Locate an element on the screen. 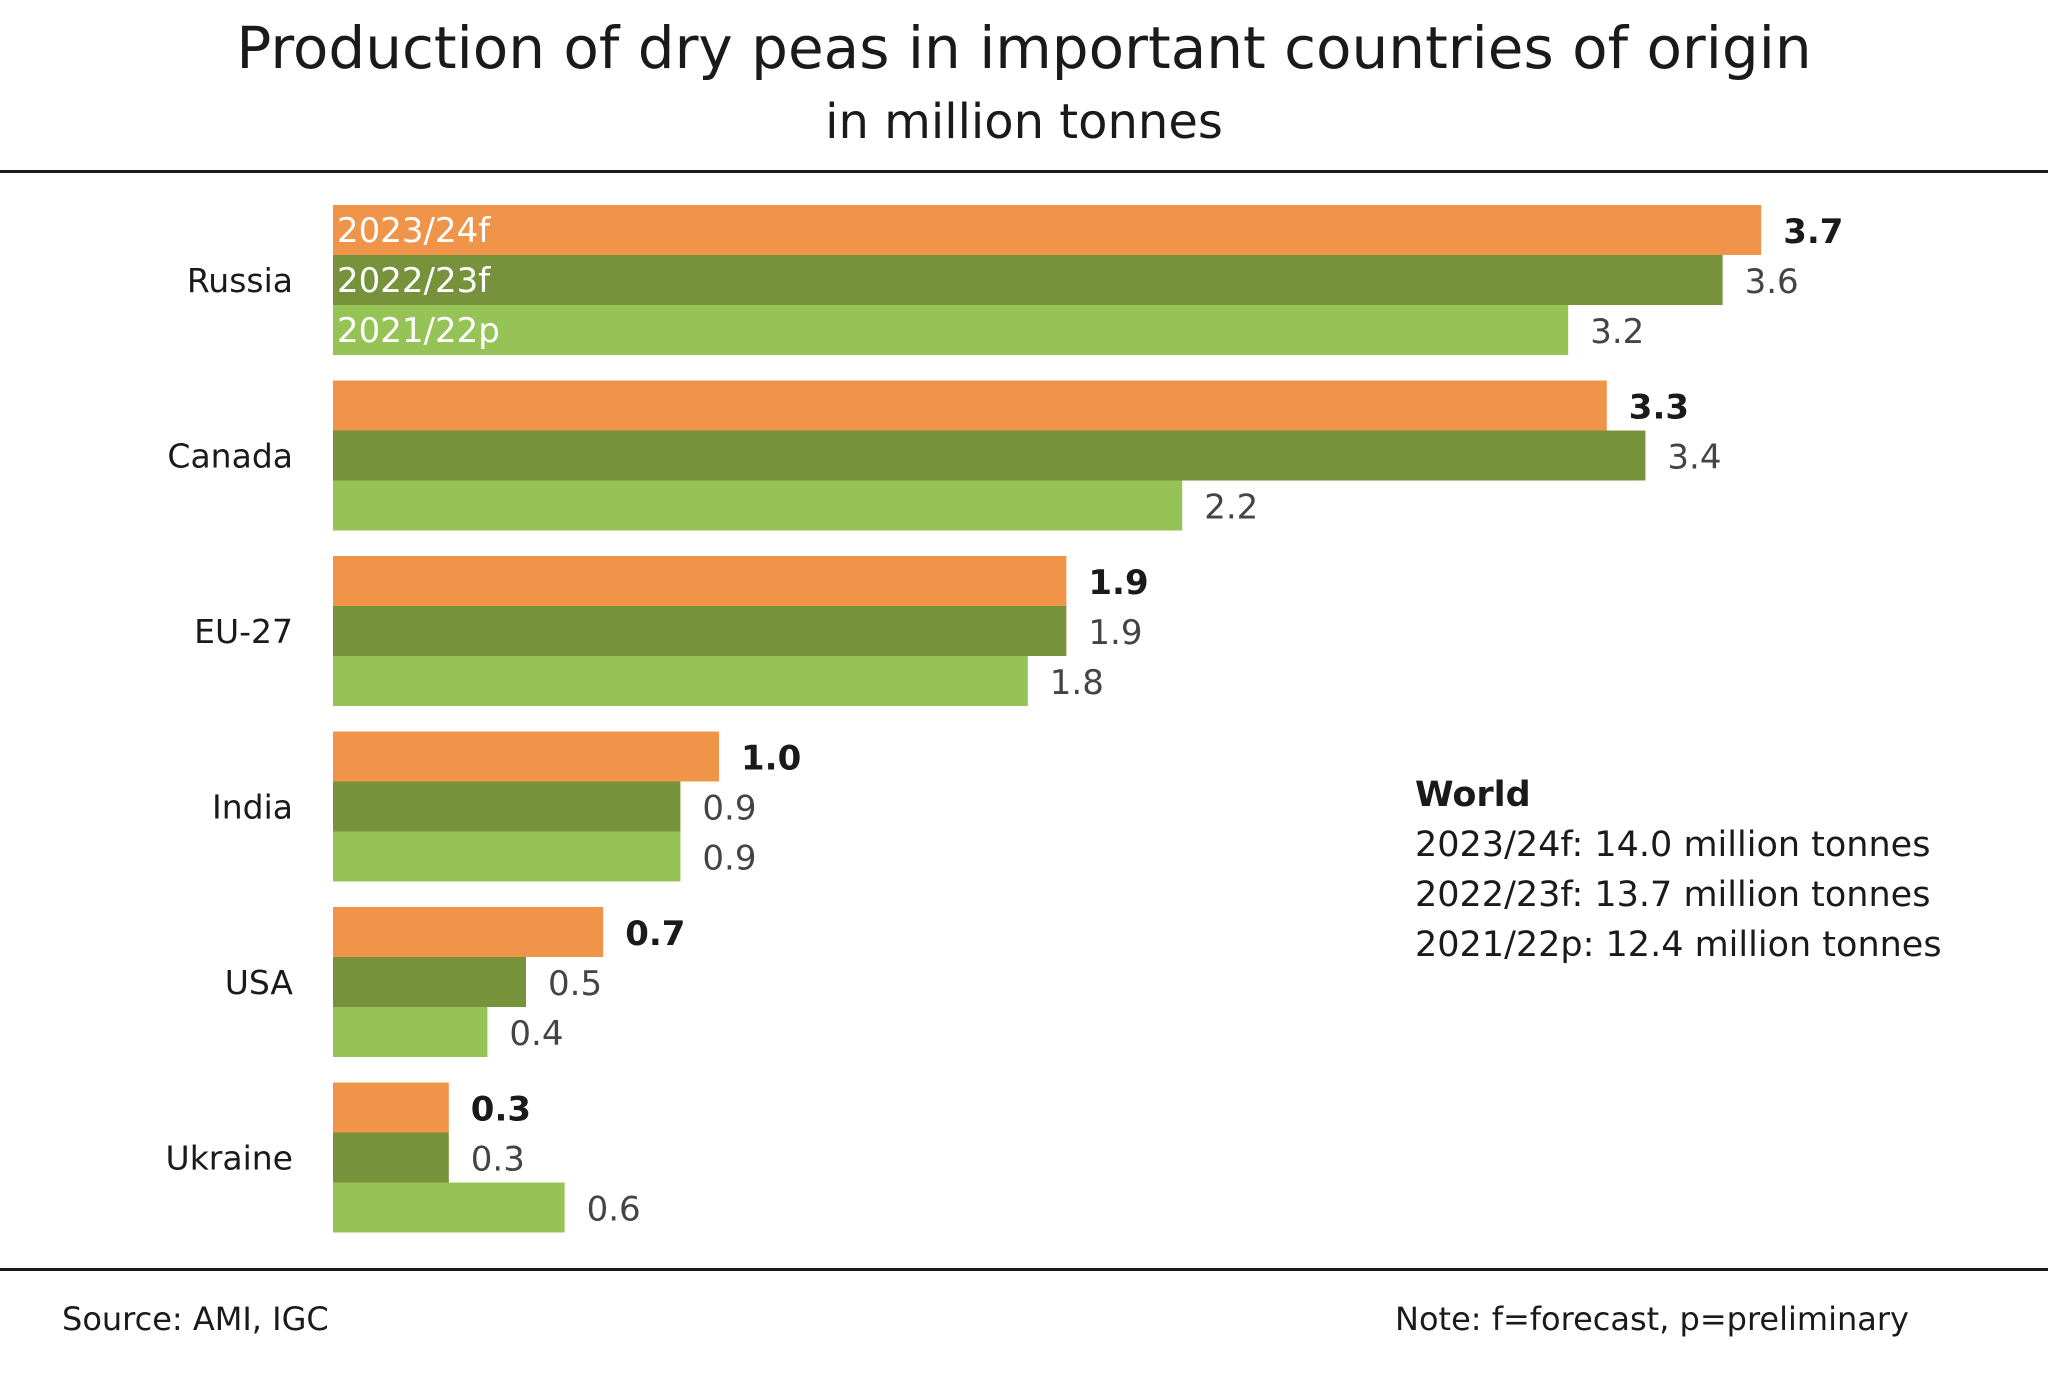  category-label-india: India is located at coordinates (252, 807).